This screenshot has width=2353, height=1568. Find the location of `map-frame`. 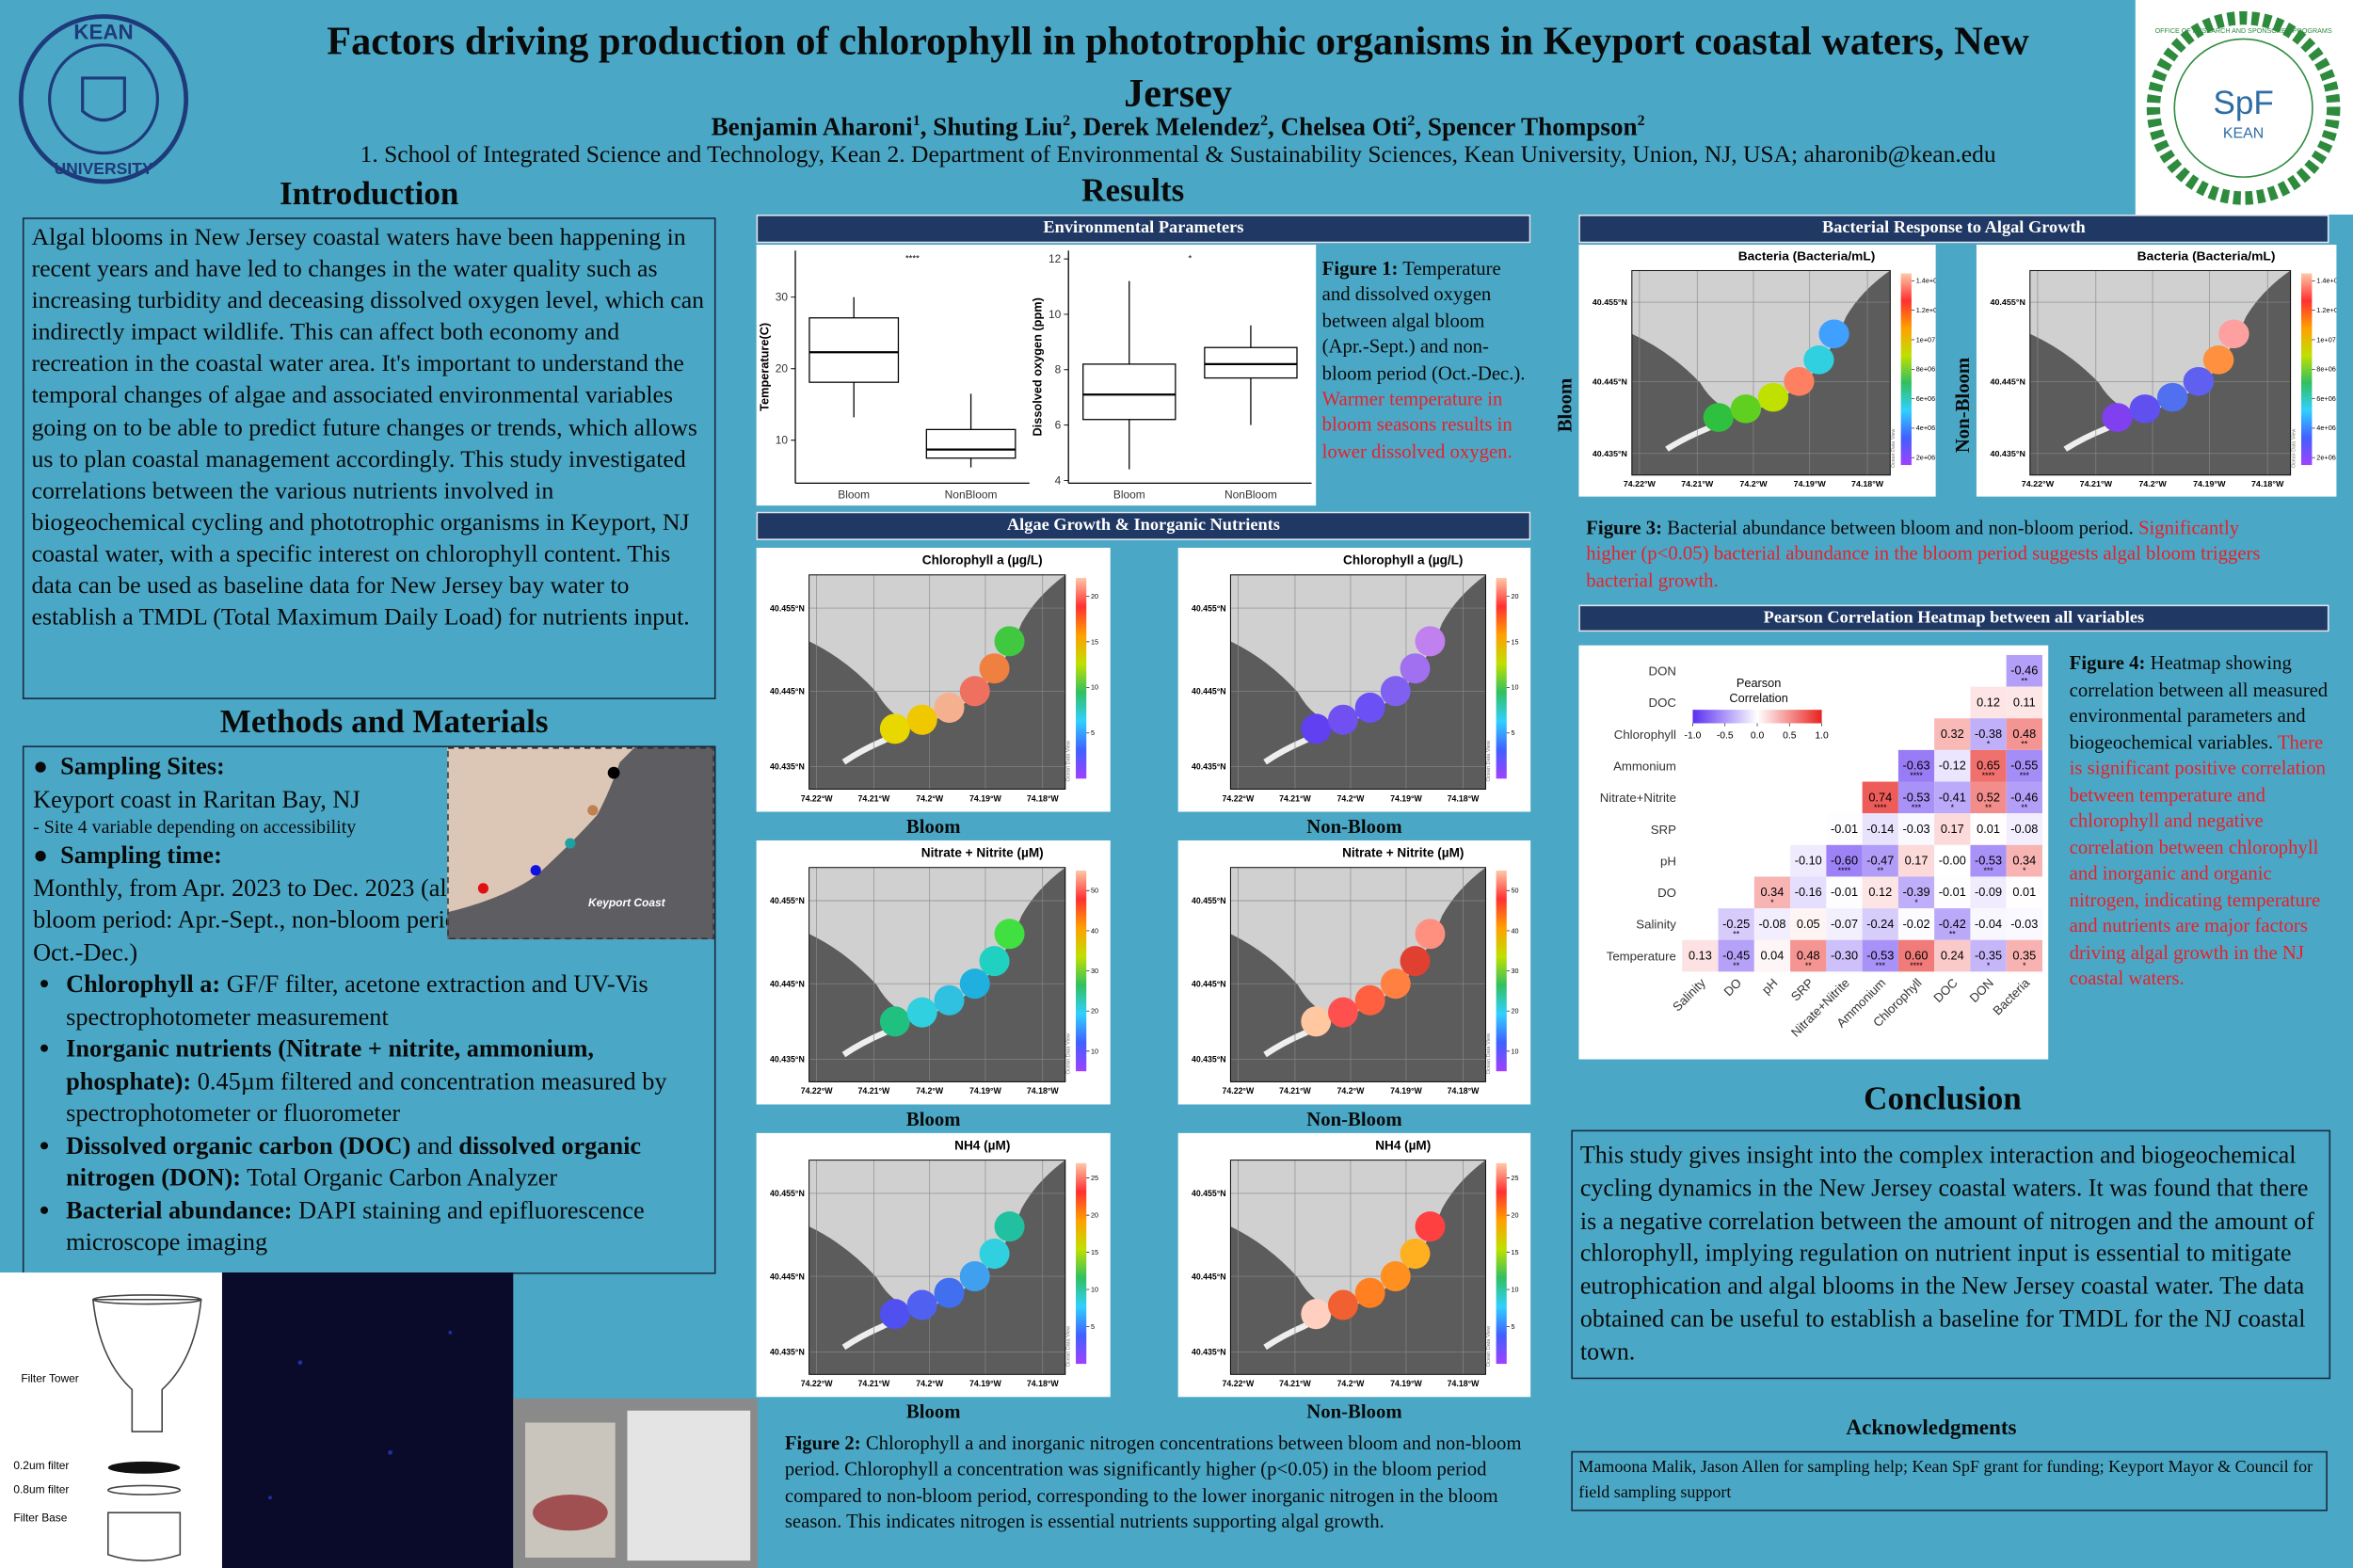

map-frame is located at coordinates (937, 682).